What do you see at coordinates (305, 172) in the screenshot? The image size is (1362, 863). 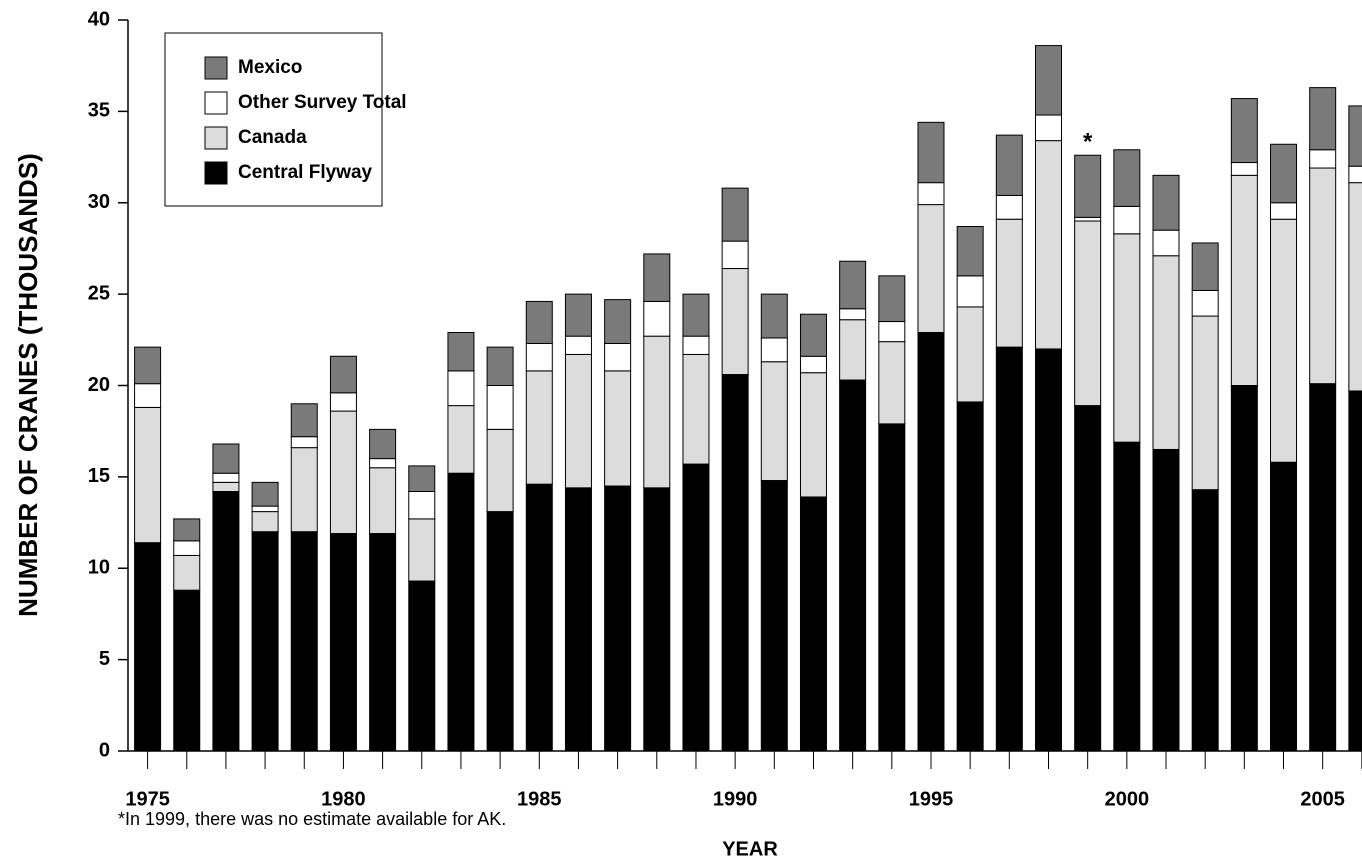 I see `legend-label: Central Flyway` at bounding box center [305, 172].